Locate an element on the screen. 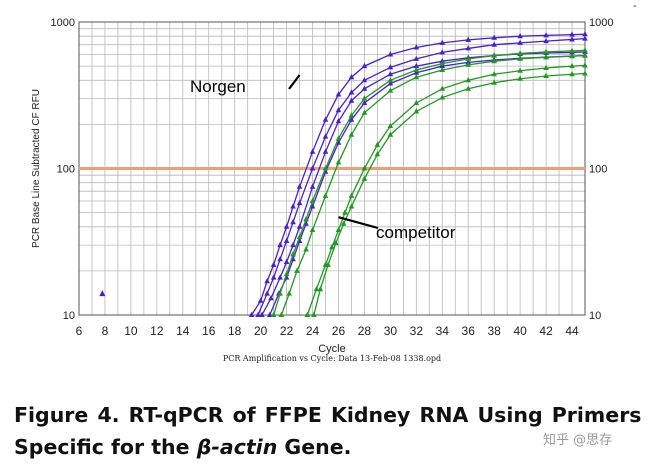  annotation-norgen: Norgen is located at coordinates (218, 86).